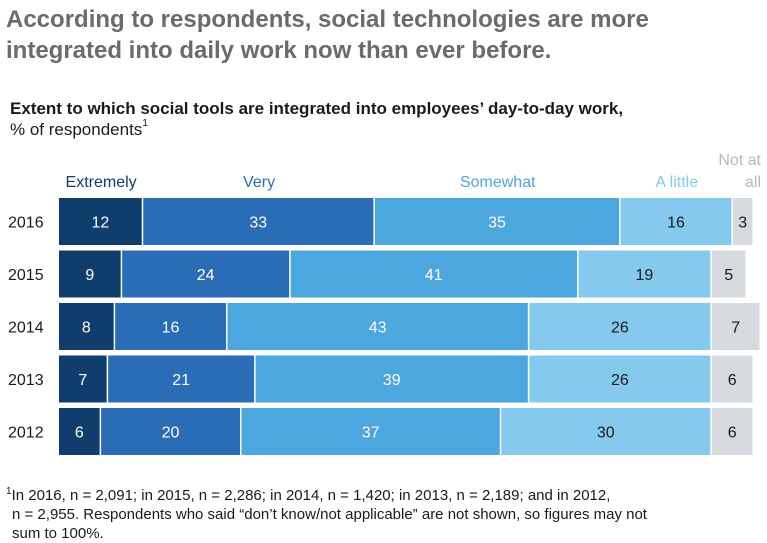 This screenshot has width=767, height=543. What do you see at coordinates (76, 129) in the screenshot?
I see `unit-text: % of respondents` at bounding box center [76, 129].